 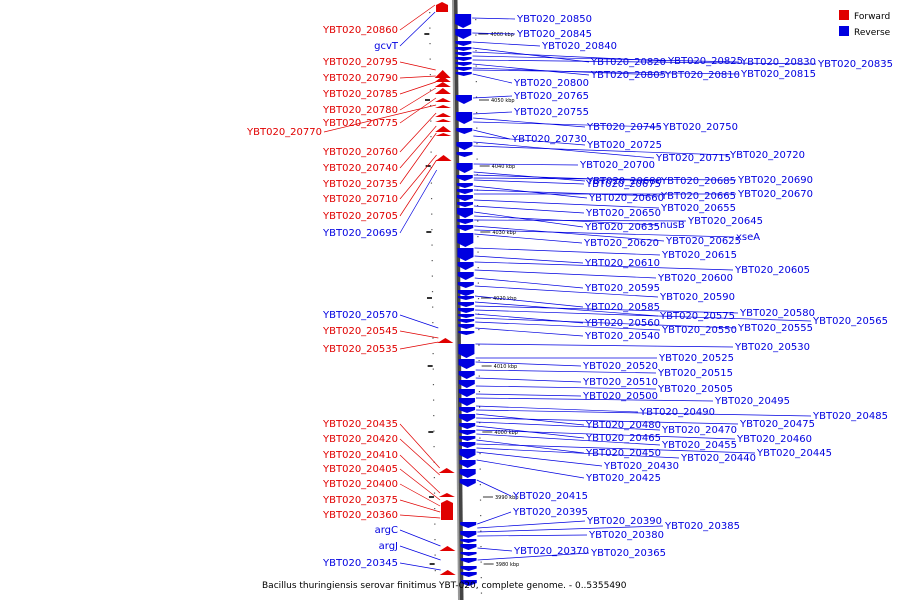 What do you see at coordinates (748, 237) in the screenshot?
I see `reverse-gene-label: xseA` at bounding box center [748, 237].